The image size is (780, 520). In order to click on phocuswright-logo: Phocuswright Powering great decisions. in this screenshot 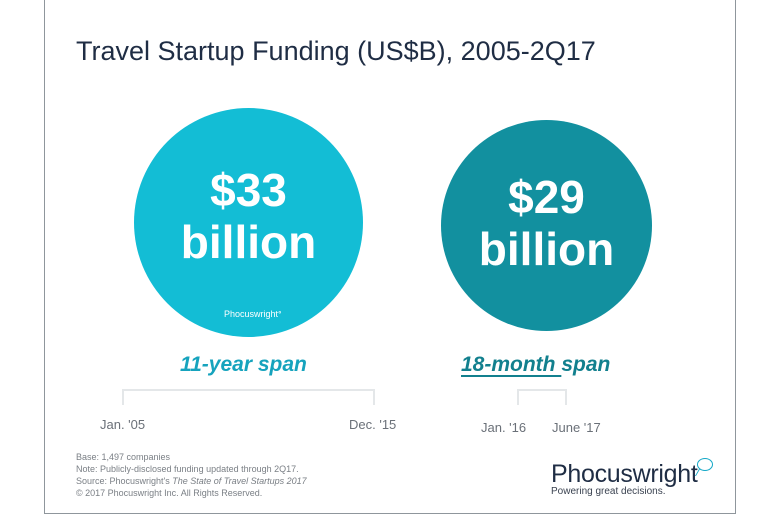, I will do `click(632, 477)`.